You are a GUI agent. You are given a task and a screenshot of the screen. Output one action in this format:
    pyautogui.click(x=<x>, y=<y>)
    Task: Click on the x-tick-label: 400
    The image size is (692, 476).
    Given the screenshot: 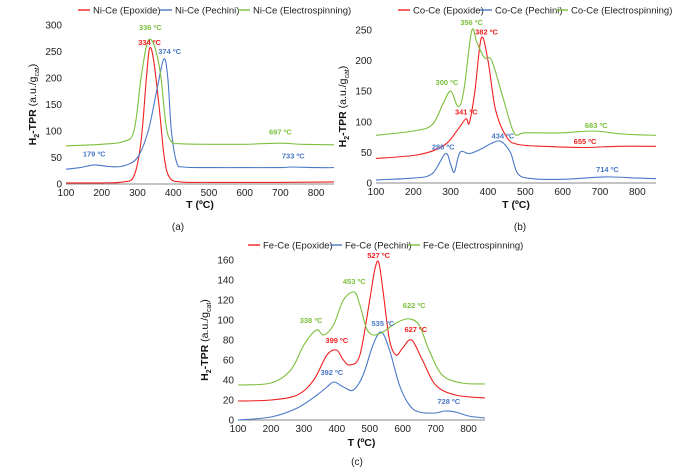 What is the action you would take?
    pyautogui.click(x=336, y=429)
    